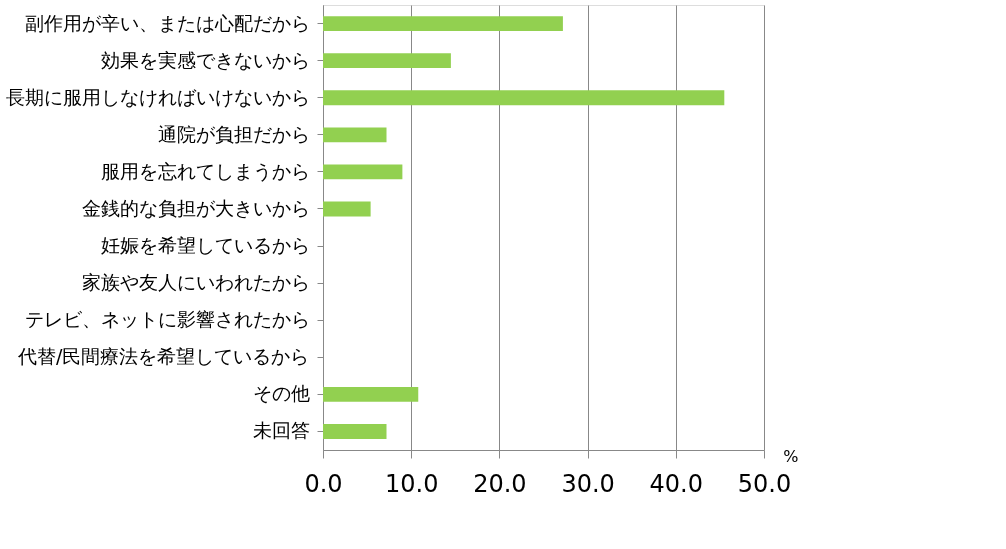 The width and height of the screenshot is (1006, 549). Describe the element at coordinates (281, 393) in the screenshot. I see `y-tick-label: その他` at that location.